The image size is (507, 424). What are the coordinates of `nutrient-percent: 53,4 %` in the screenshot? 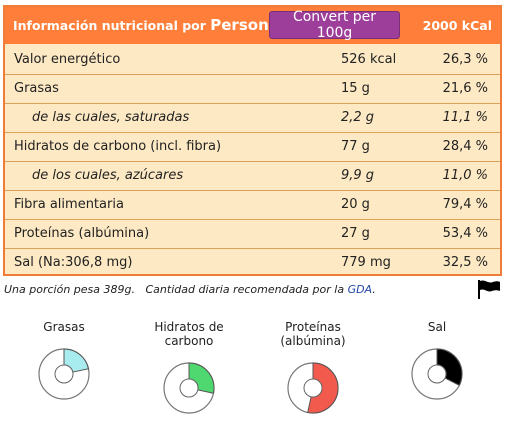 It's located at (465, 233).